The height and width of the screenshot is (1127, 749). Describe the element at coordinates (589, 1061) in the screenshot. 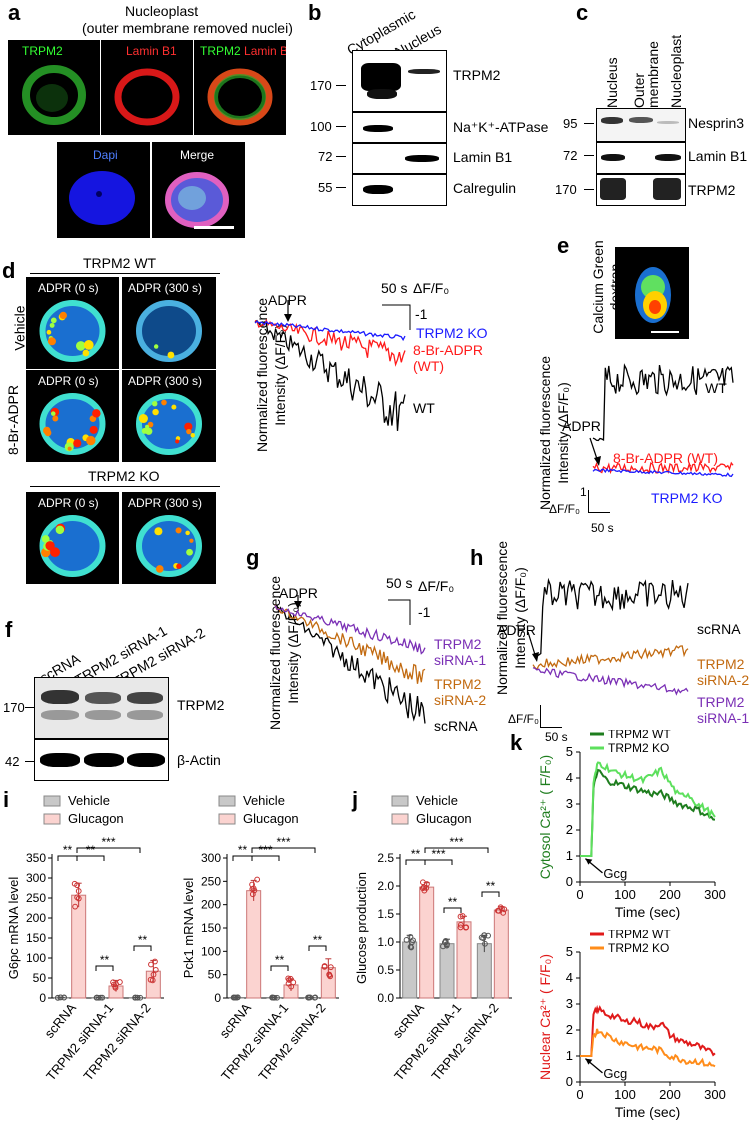

I see `gcg-arrowhead` at that location.